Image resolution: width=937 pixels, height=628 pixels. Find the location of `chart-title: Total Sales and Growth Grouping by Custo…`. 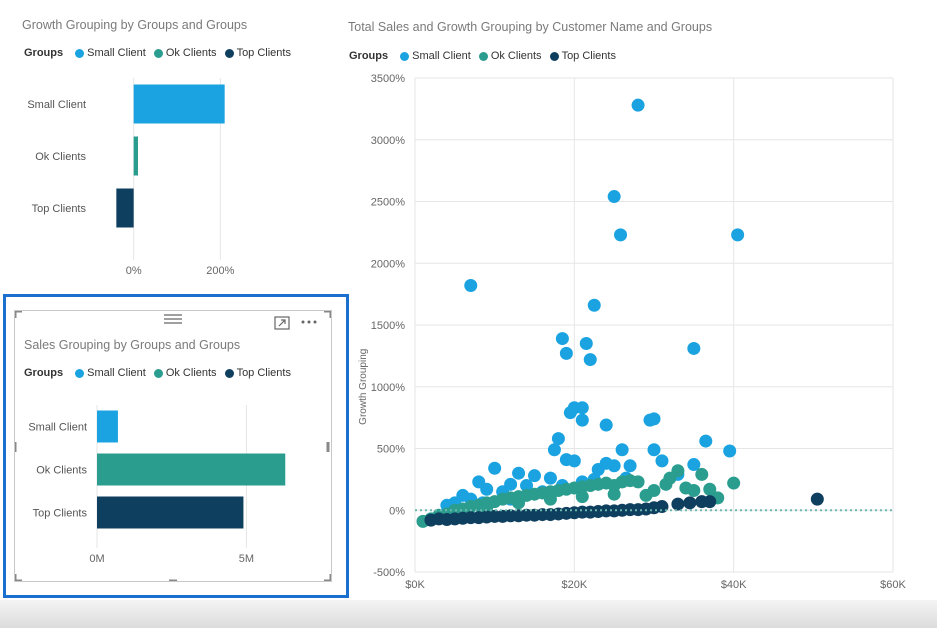

chart-title: Total Sales and Growth Grouping by Custo… is located at coordinates (530, 27).